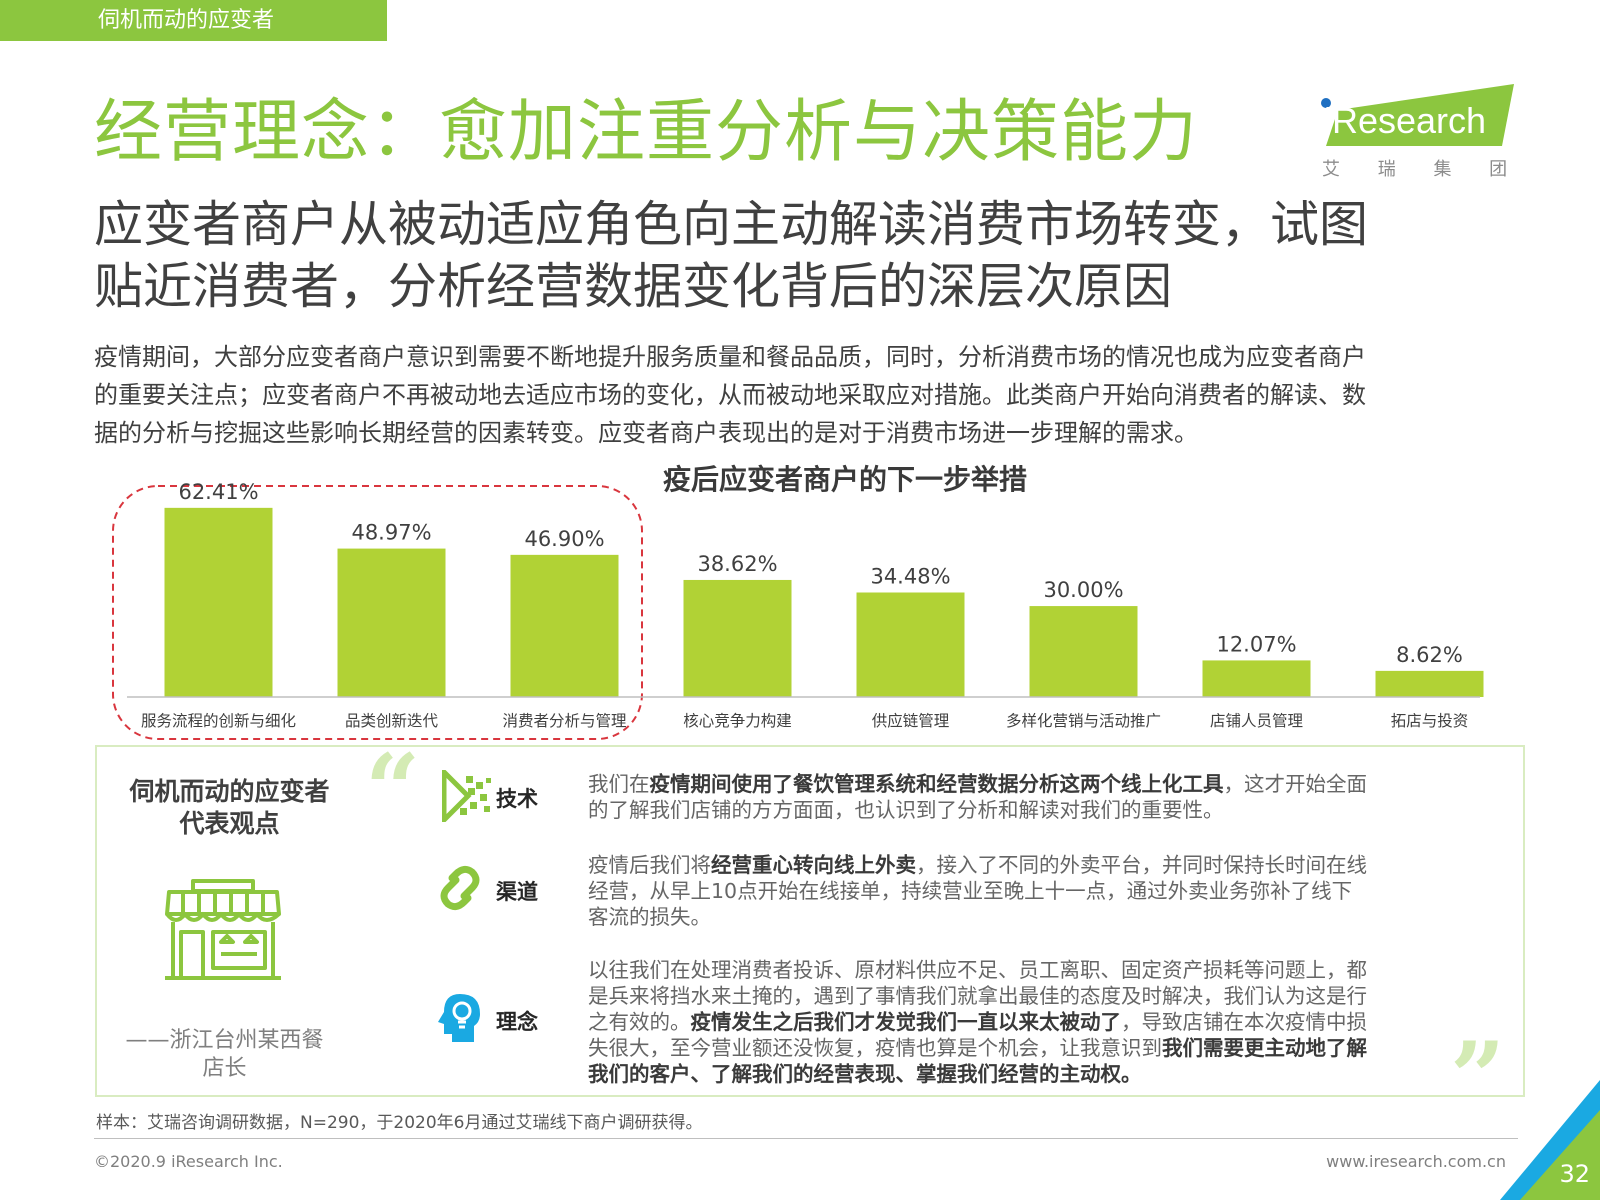 This screenshot has width=1600, height=1200. I want to click on iresearch-logo: iResearch 艾 瑞 集 团, so click(1419, 132).